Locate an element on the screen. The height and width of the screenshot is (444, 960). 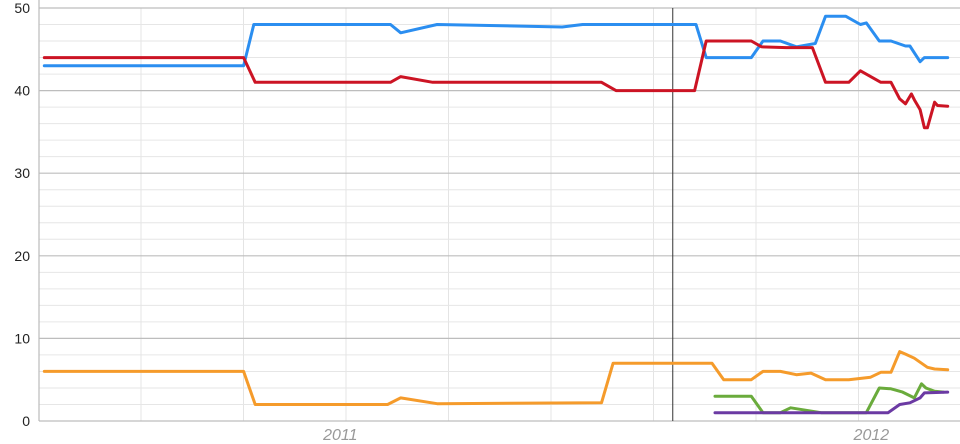
y-tick-label: 40 is located at coordinates (22, 91).